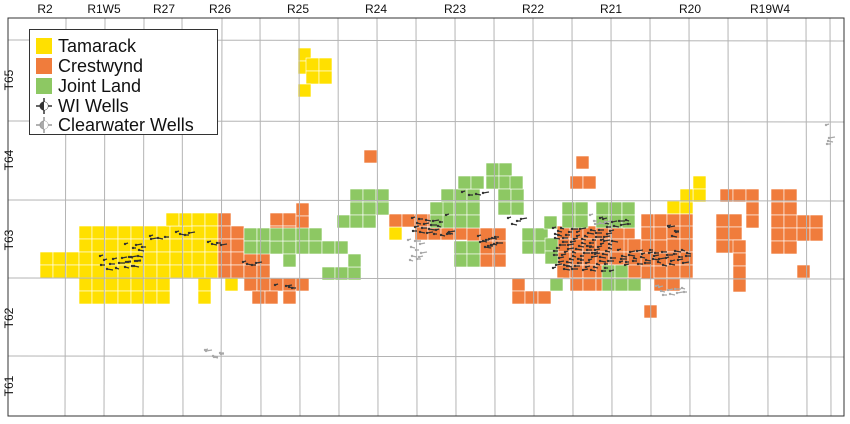 Image resolution: width=850 pixels, height=424 pixels. What do you see at coordinates (690, 9) in the screenshot?
I see `range-label: R20` at bounding box center [690, 9].